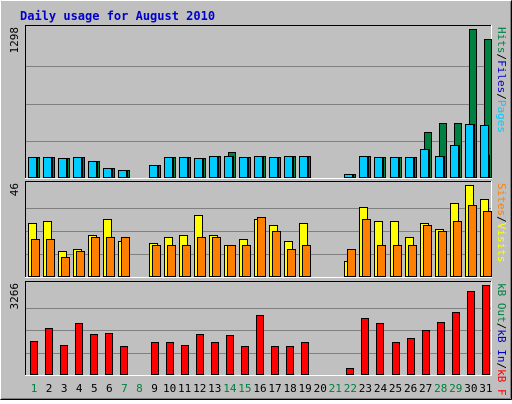  What do you see at coordinates (154, 388) in the screenshot?
I see `day-label-9: 9` at bounding box center [154, 388].